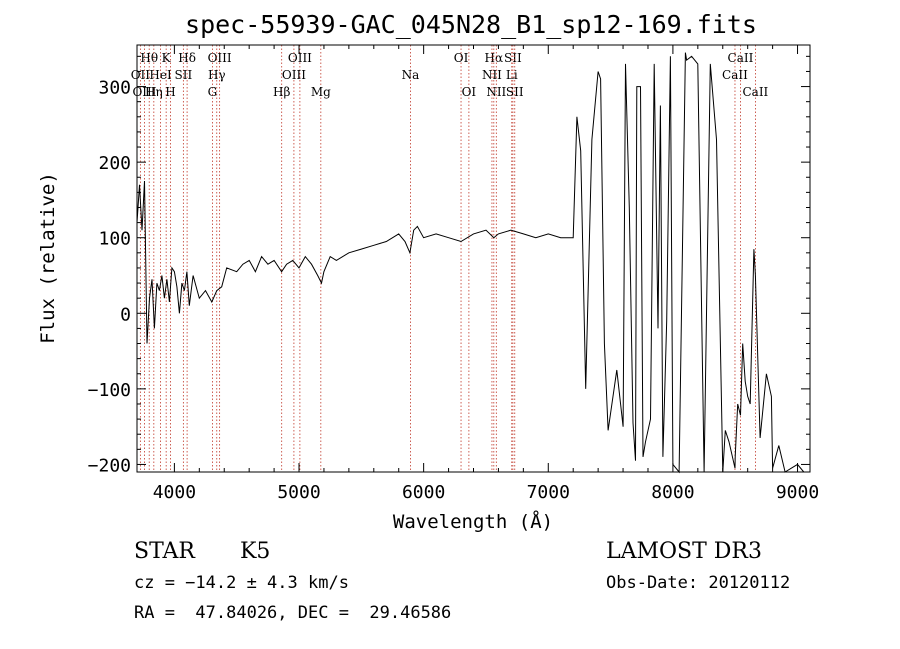 This screenshot has width=900, height=649. What do you see at coordinates (213, 92) in the screenshot?
I see `spectral-line-label: G` at bounding box center [213, 92].